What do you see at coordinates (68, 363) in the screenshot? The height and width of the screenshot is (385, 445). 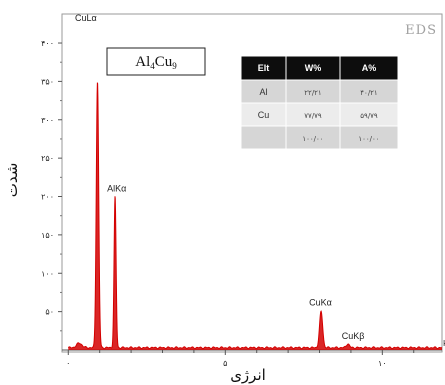 I see `x-tick-label: ۰` at bounding box center [68, 363].